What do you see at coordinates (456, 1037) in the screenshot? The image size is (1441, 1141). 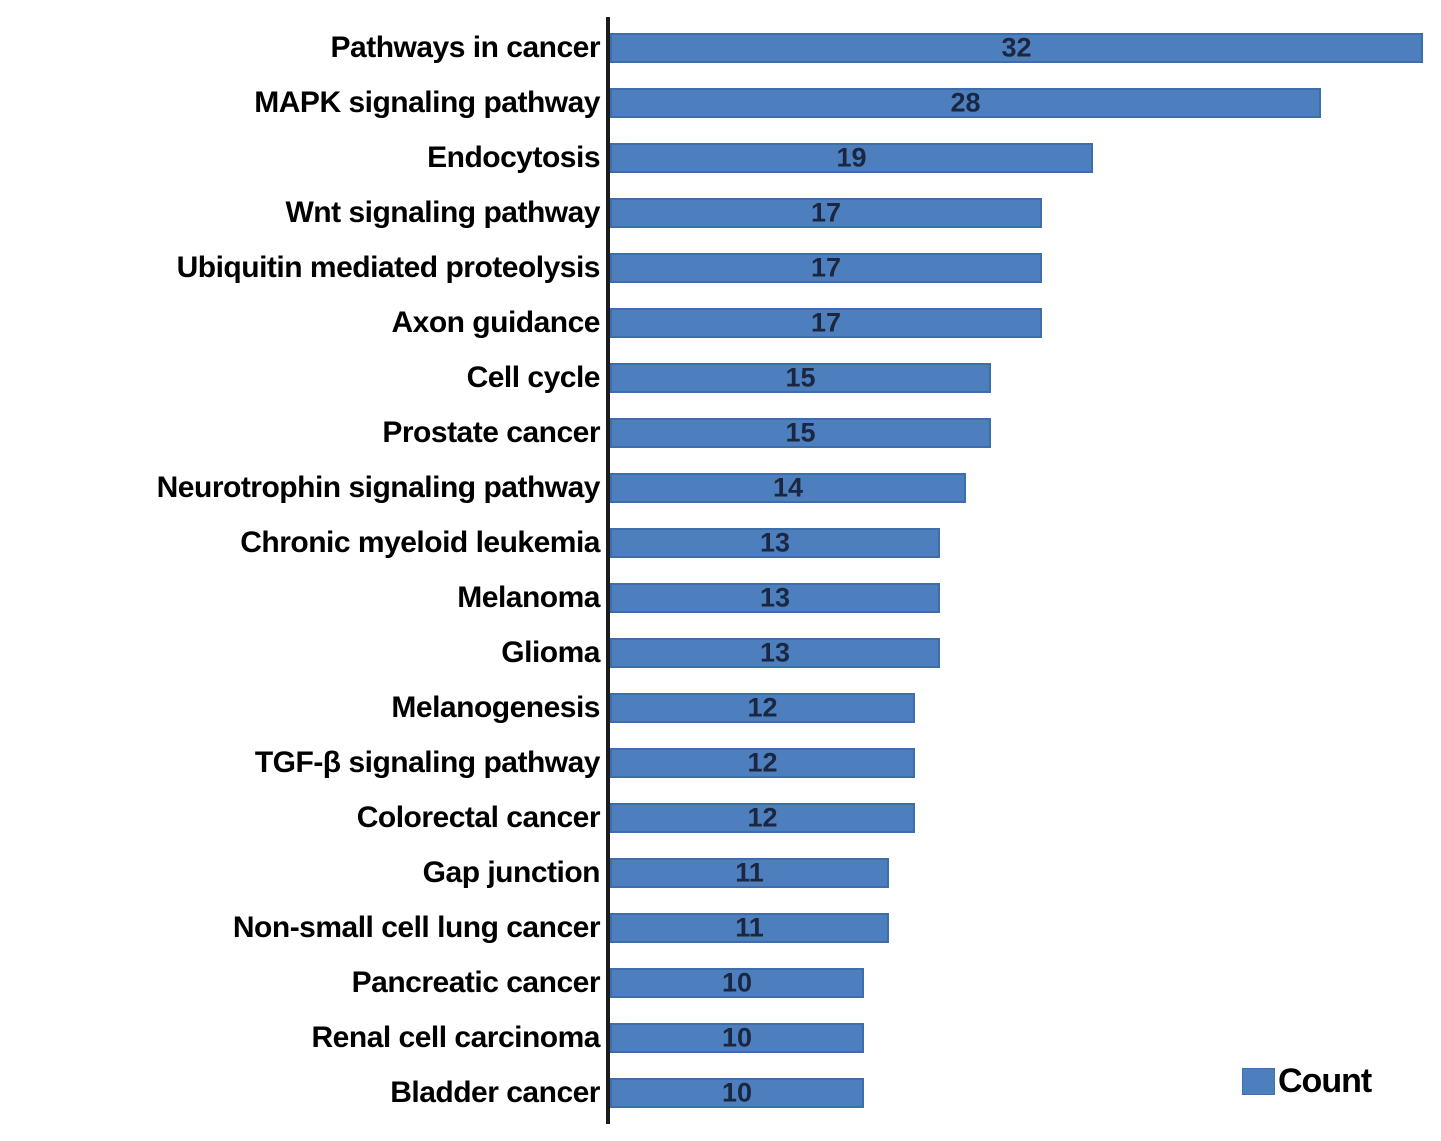 I see `category-label: Renal cell carcinoma` at bounding box center [456, 1037].